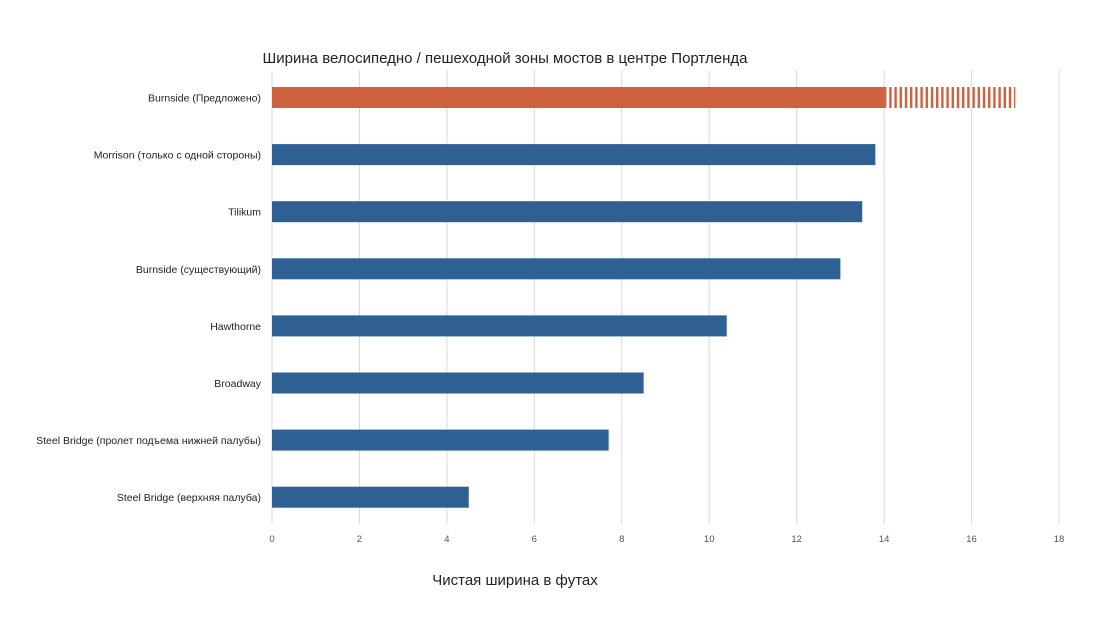  What do you see at coordinates (534, 539) in the screenshot?
I see `x-tick-label: 6` at bounding box center [534, 539].